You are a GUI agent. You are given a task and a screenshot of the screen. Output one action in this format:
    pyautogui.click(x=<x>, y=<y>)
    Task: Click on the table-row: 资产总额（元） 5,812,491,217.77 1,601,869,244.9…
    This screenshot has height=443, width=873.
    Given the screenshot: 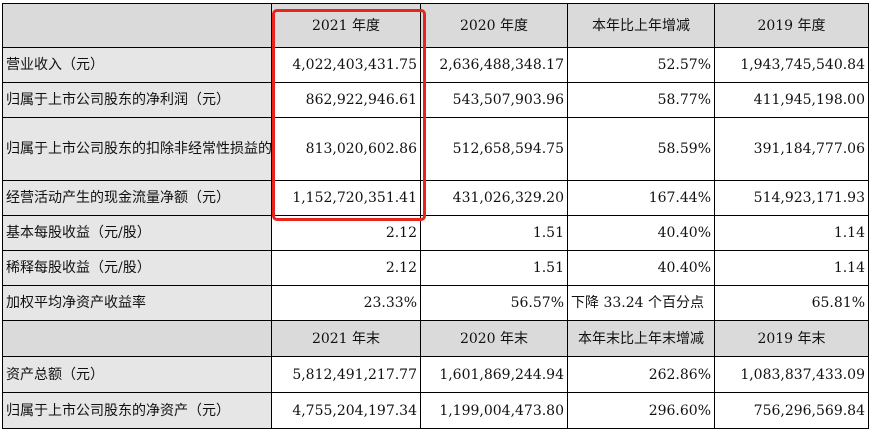 What is the action you would take?
    pyautogui.click(x=435, y=374)
    